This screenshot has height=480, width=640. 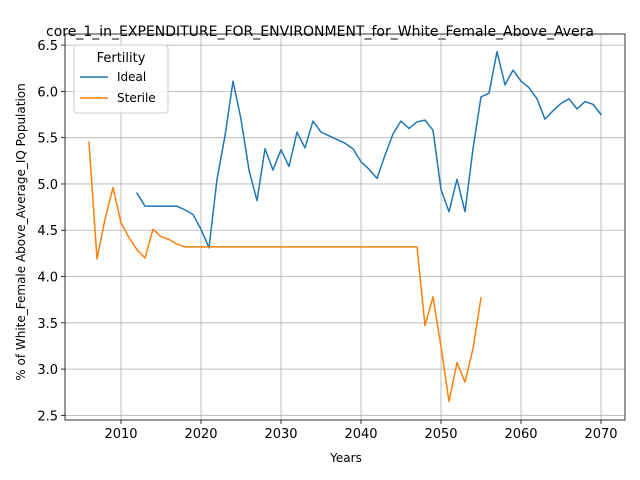 What do you see at coordinates (47, 139) in the screenshot?
I see `y-tick-label: 5.5` at bounding box center [47, 139].